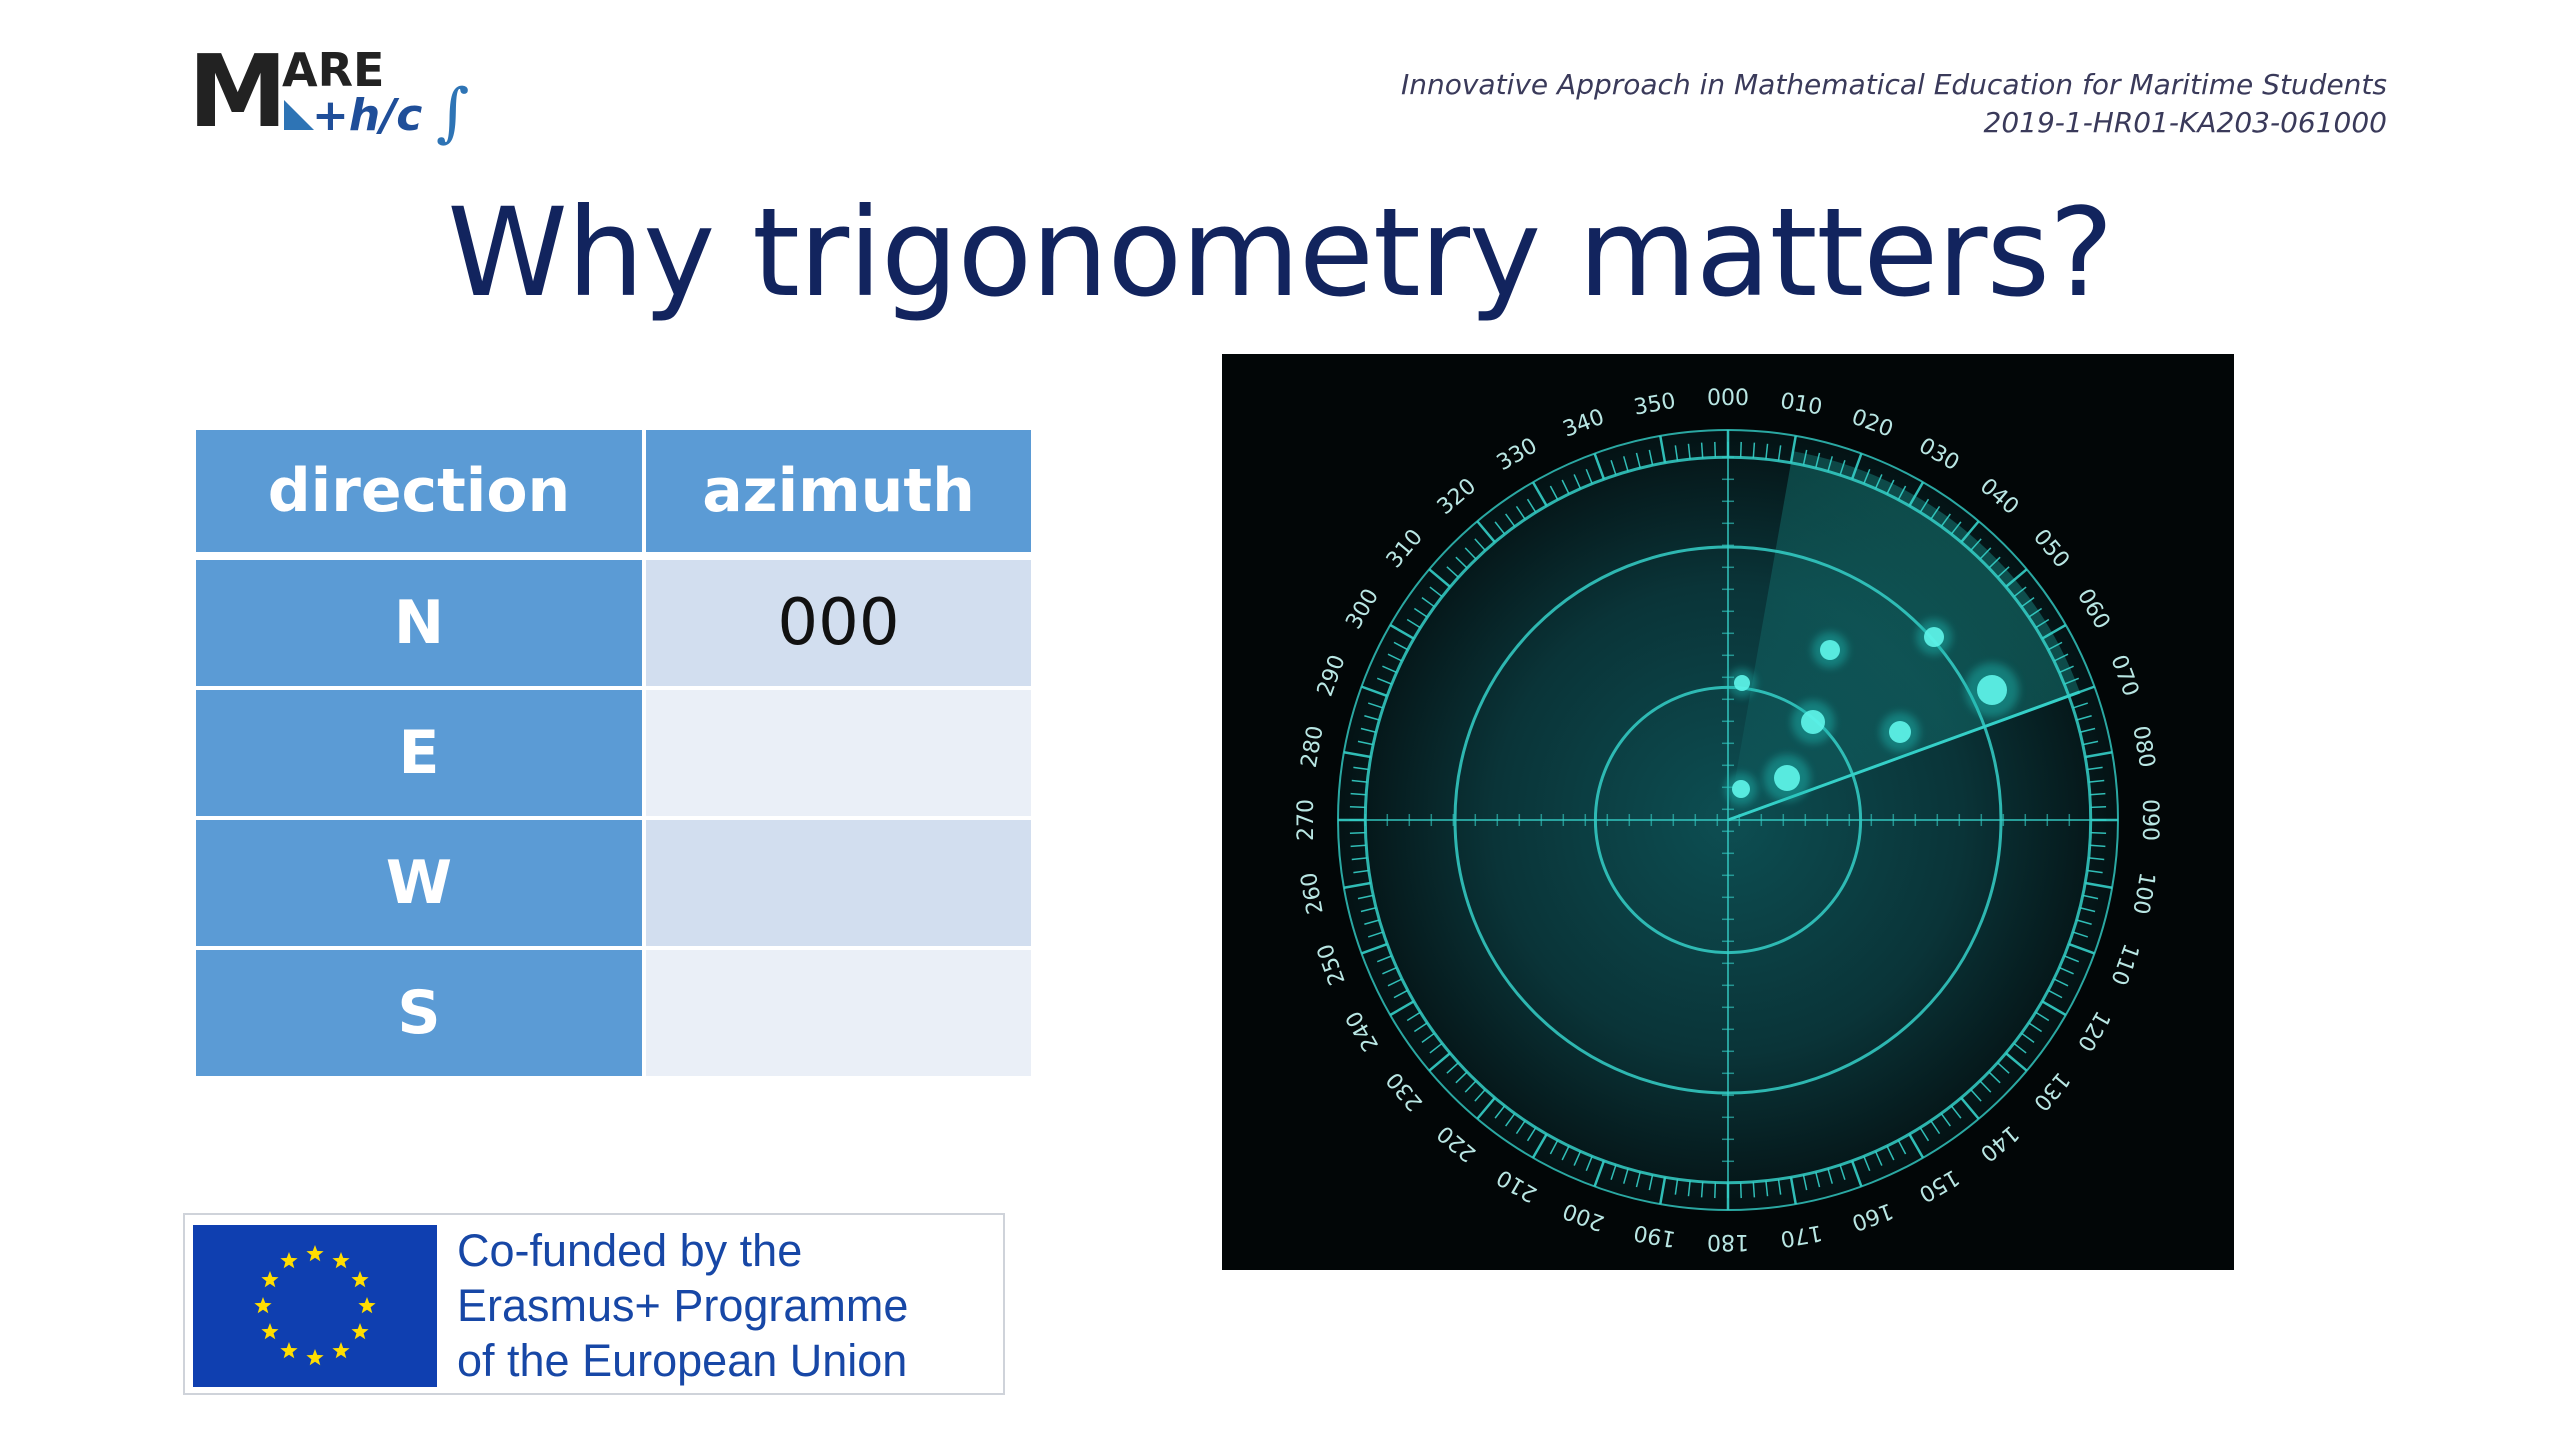 Image resolution: width=2560 pixels, height=1440 pixels. I want to click on direction-cell: N, so click(421, 625).